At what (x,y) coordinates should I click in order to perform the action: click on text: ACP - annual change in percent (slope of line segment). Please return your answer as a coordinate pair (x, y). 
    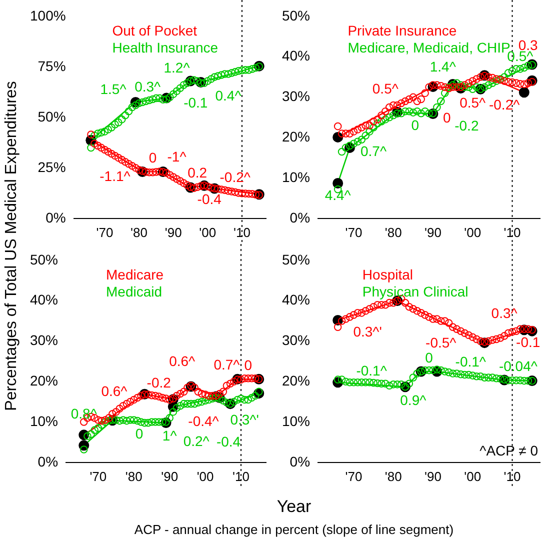
    Looking at the image, I should click on (294, 529).